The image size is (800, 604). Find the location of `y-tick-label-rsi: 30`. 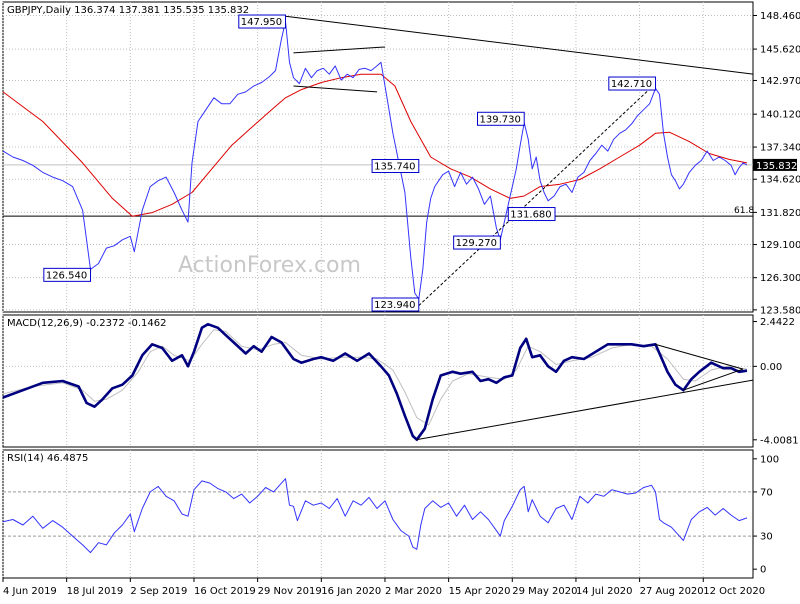

y-tick-label-rsi: 30 is located at coordinates (766, 537).